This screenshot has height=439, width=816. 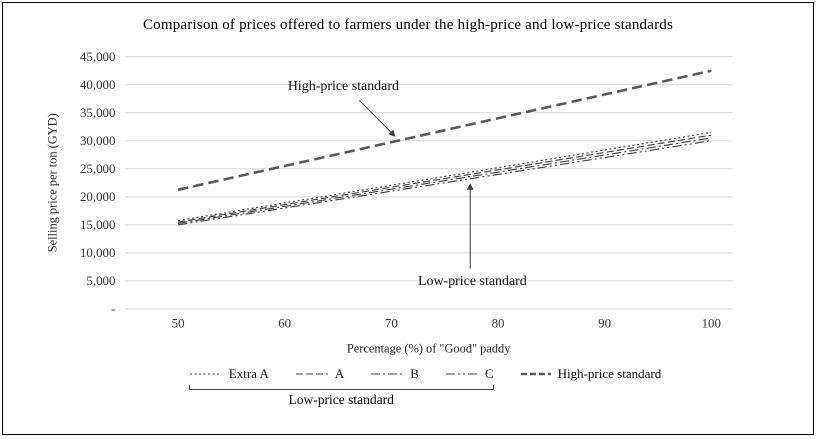 I want to click on high-price-line-sample-icon, so click(x=535, y=373).